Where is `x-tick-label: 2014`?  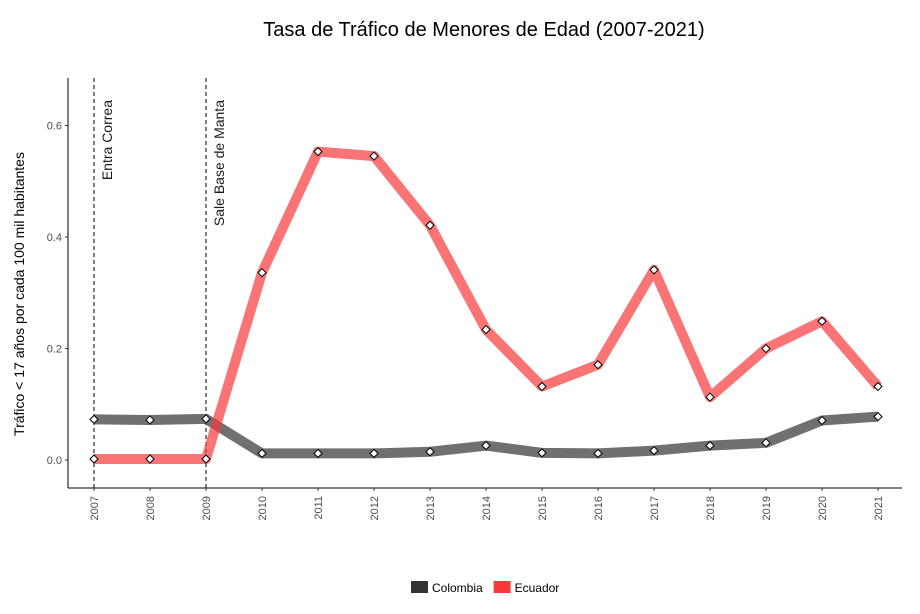
x-tick-label: 2014 is located at coordinates (487, 508).